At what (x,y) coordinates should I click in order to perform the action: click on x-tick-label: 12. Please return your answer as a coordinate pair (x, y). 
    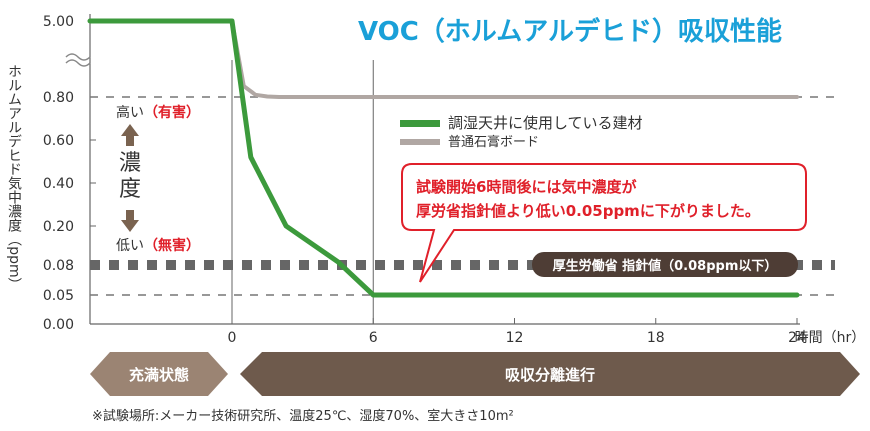
    Looking at the image, I should click on (515, 338).